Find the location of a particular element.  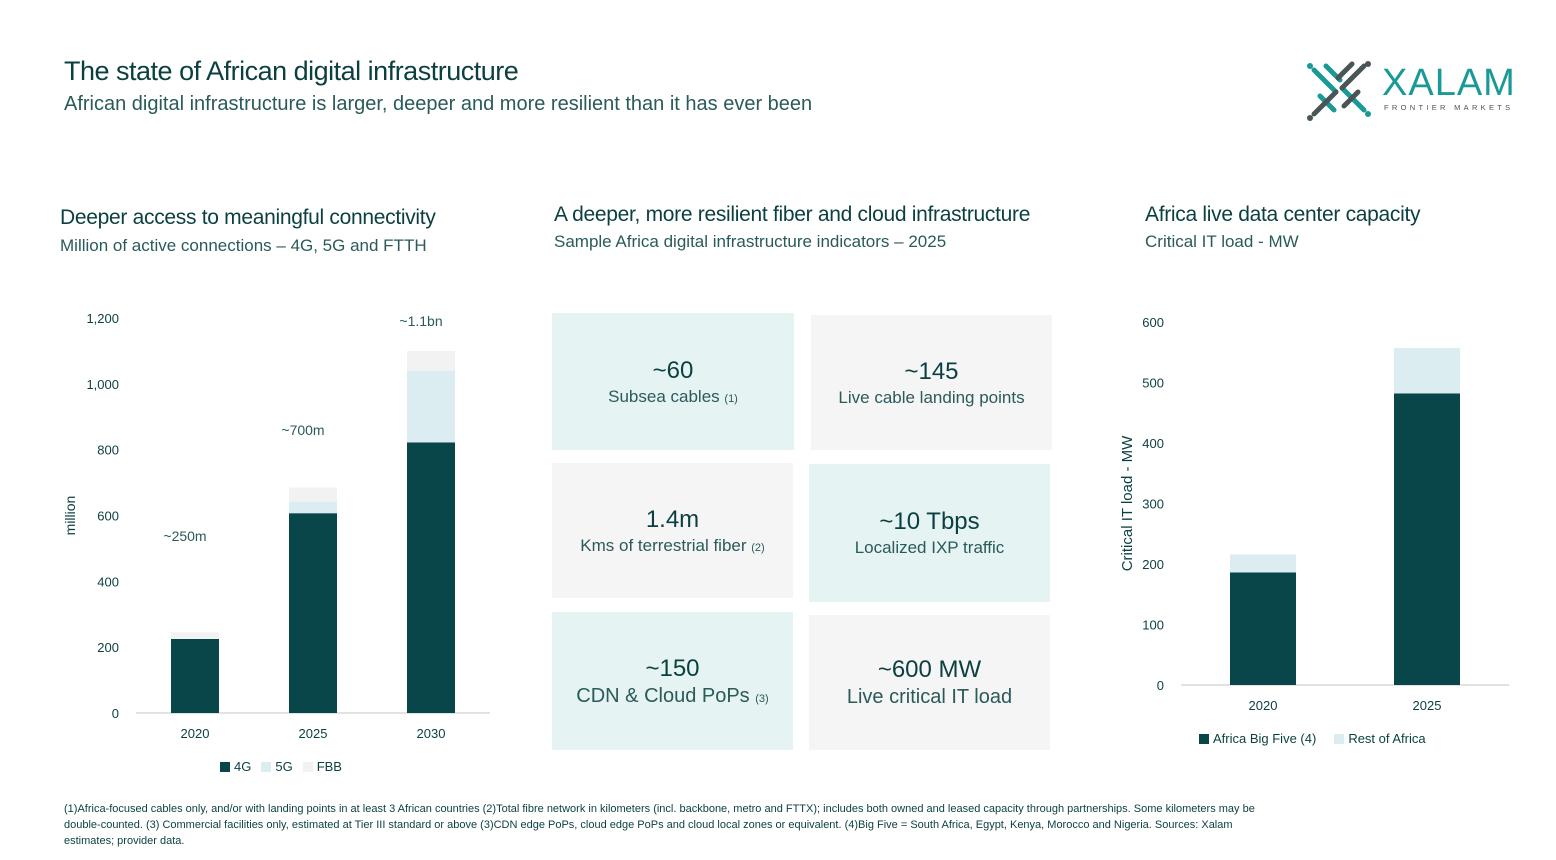

tile-label-text: Localized IXP traffic is located at coordinates (929, 547).